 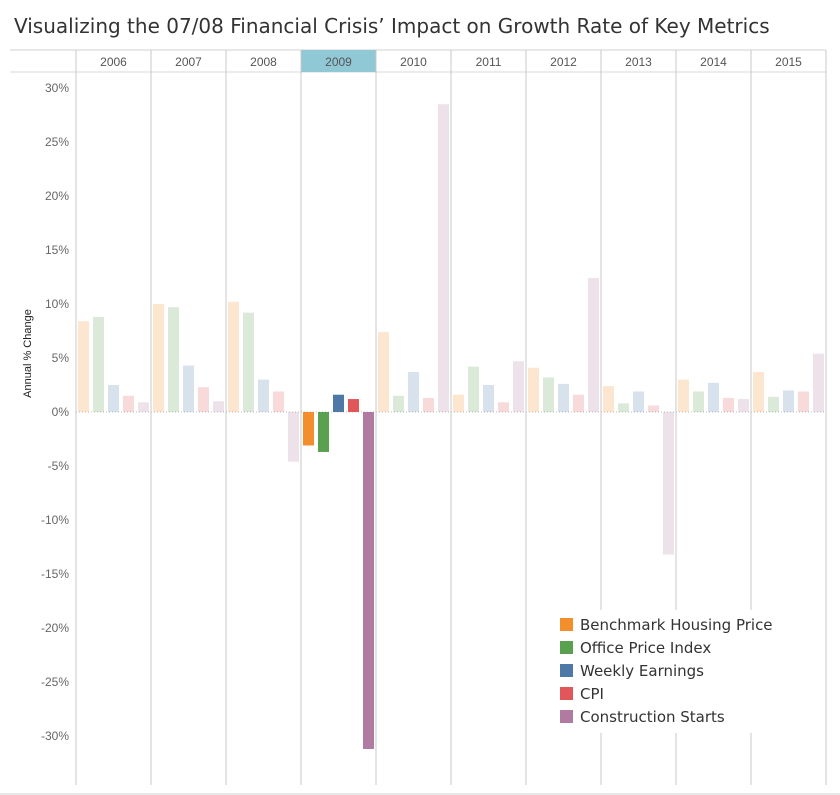 What do you see at coordinates (57, 196) in the screenshot?
I see `y-tick-label: 20%` at bounding box center [57, 196].